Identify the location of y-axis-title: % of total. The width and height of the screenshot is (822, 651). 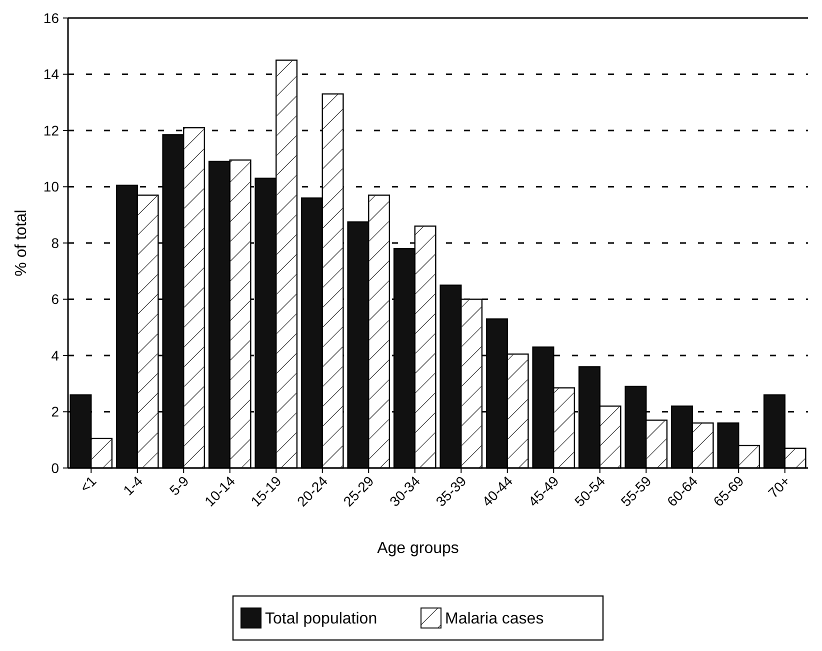
(21, 243).